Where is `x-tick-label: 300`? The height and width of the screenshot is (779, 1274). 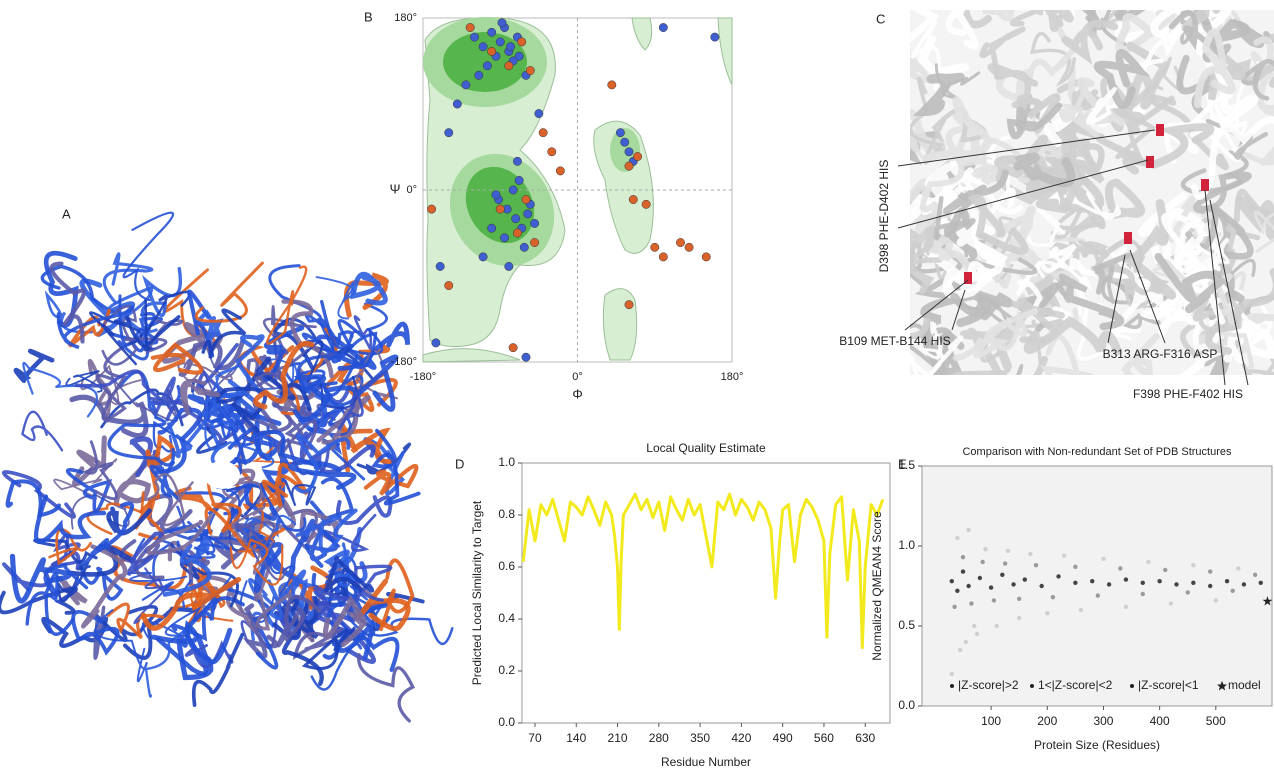
x-tick-label: 300 is located at coordinates (1103, 721).